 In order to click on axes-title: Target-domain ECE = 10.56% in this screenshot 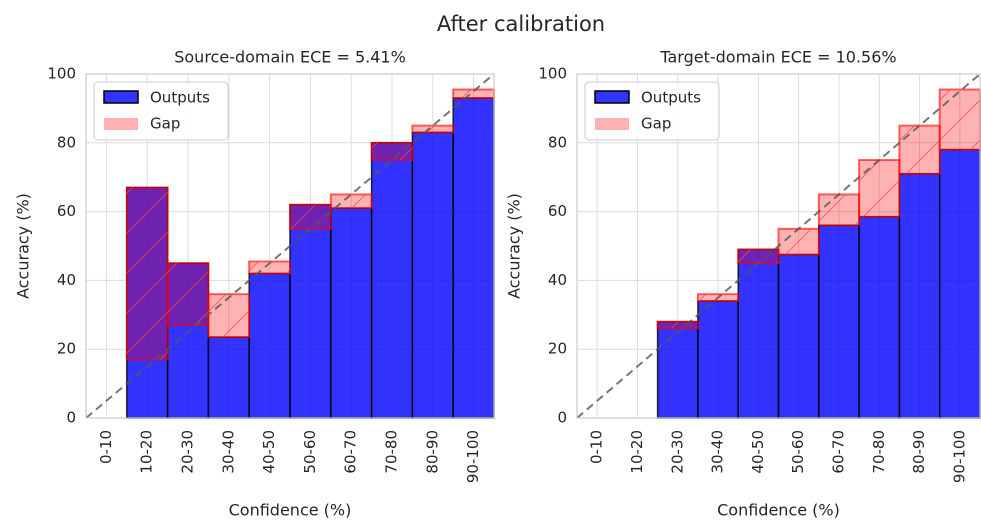, I will do `click(777, 57)`.